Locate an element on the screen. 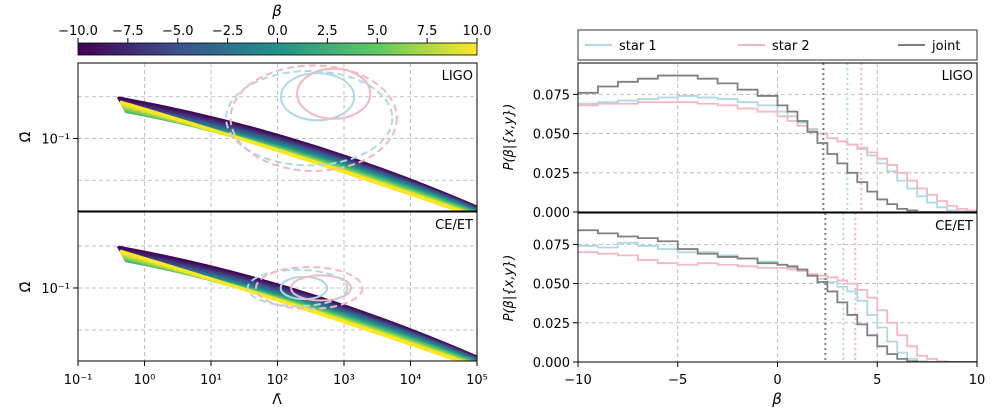  left-xlabel: Λ̄ is located at coordinates (277, 400).